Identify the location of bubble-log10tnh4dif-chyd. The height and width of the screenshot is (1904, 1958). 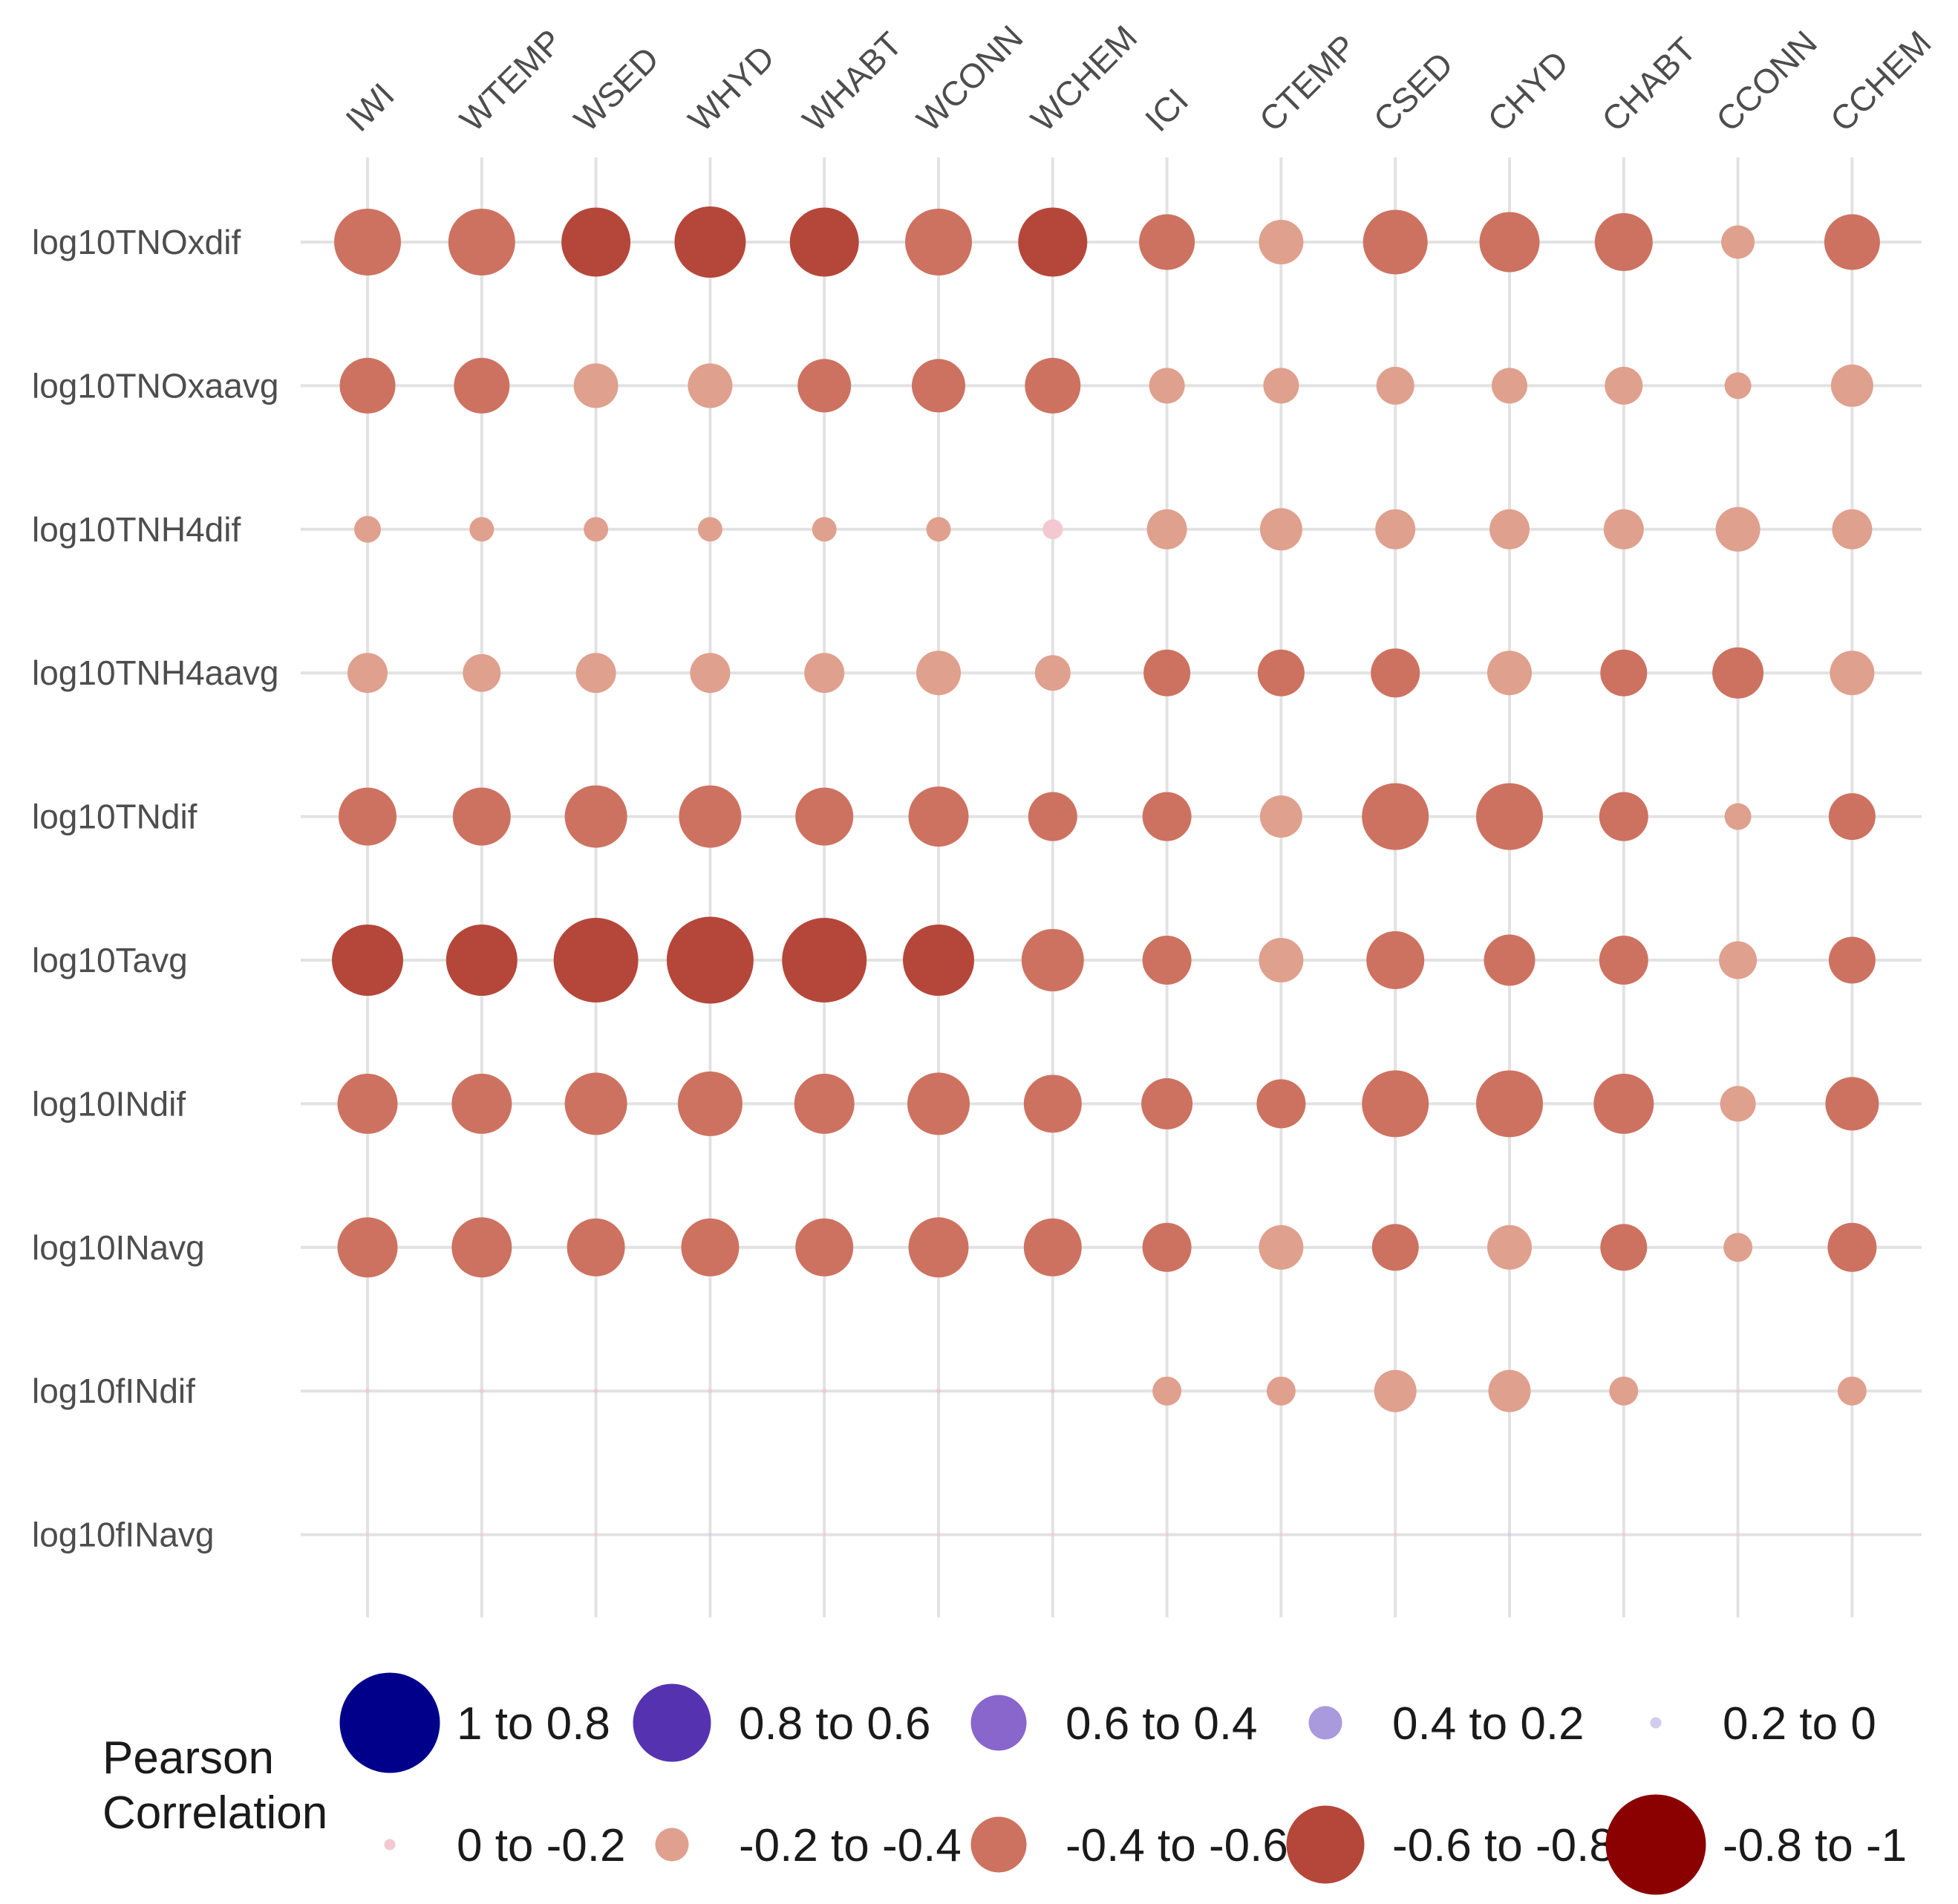
(1509, 530).